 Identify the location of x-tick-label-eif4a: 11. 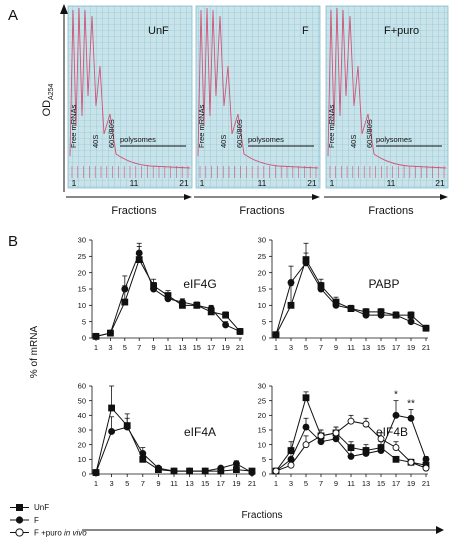
(174, 483).